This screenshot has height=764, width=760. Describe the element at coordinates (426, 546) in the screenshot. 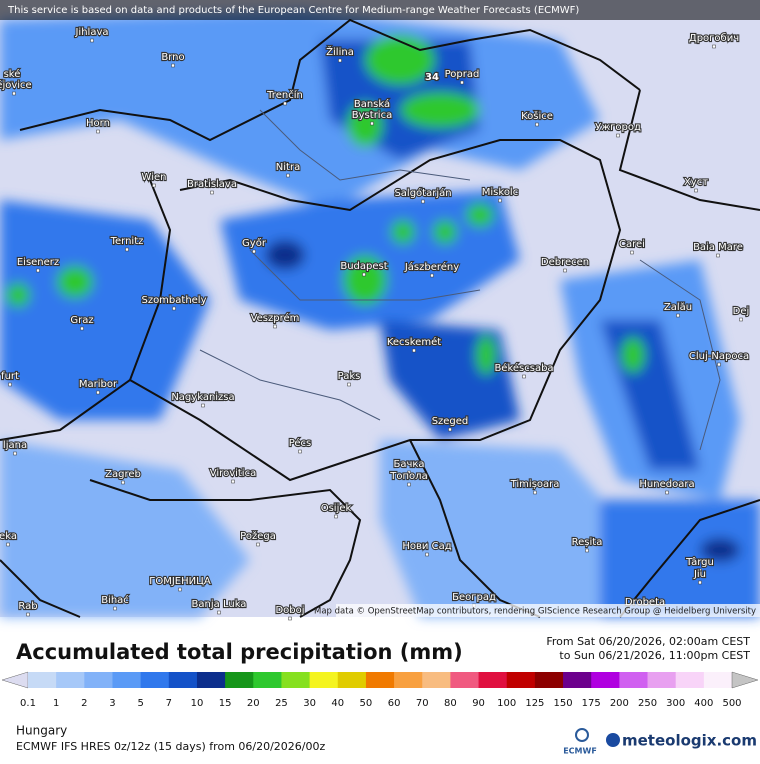

I see `city-label: Нови Сад` at that location.